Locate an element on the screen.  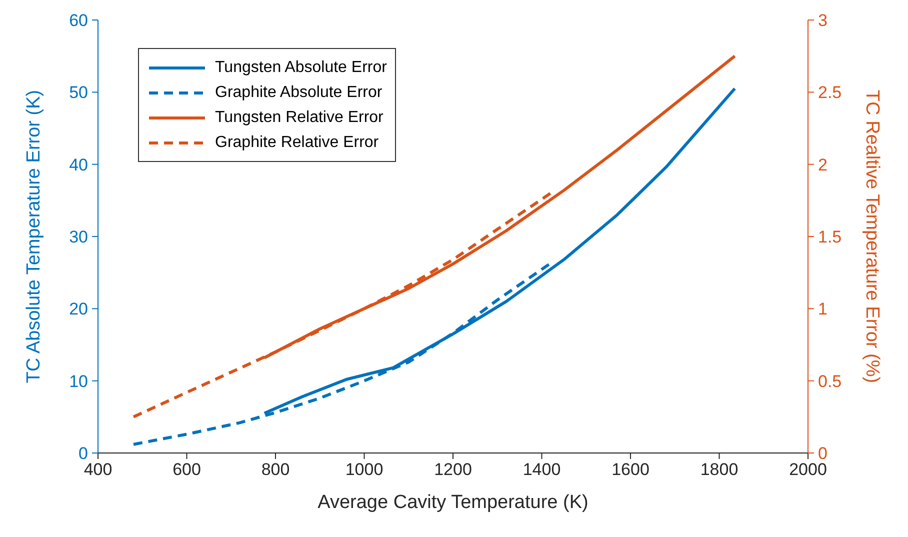
y-tick-label: 60 is located at coordinates (78, 20).